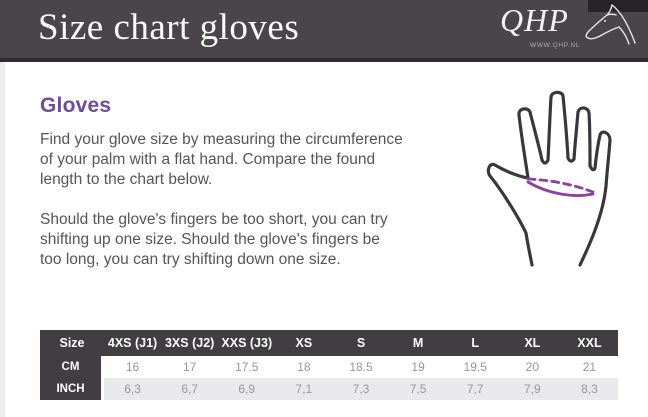 Image resolution: width=648 pixels, height=417 pixels. What do you see at coordinates (72, 367) in the screenshot?
I see `row-label-cm: CM` at bounding box center [72, 367].